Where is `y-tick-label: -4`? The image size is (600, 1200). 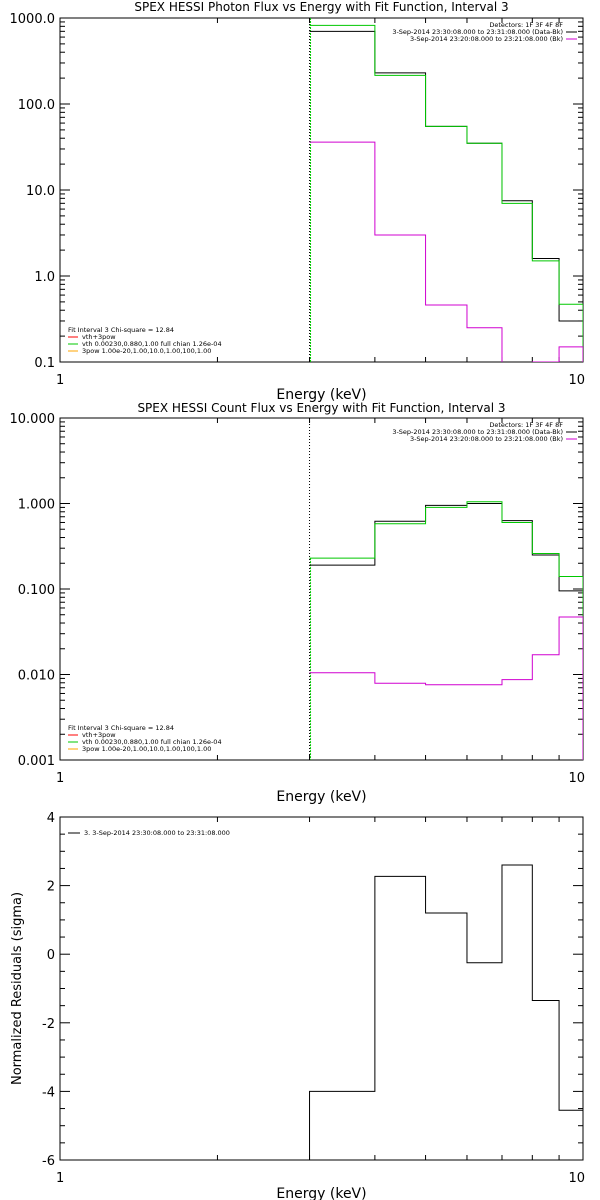 y-tick-label: -4 is located at coordinates (48, 1092).